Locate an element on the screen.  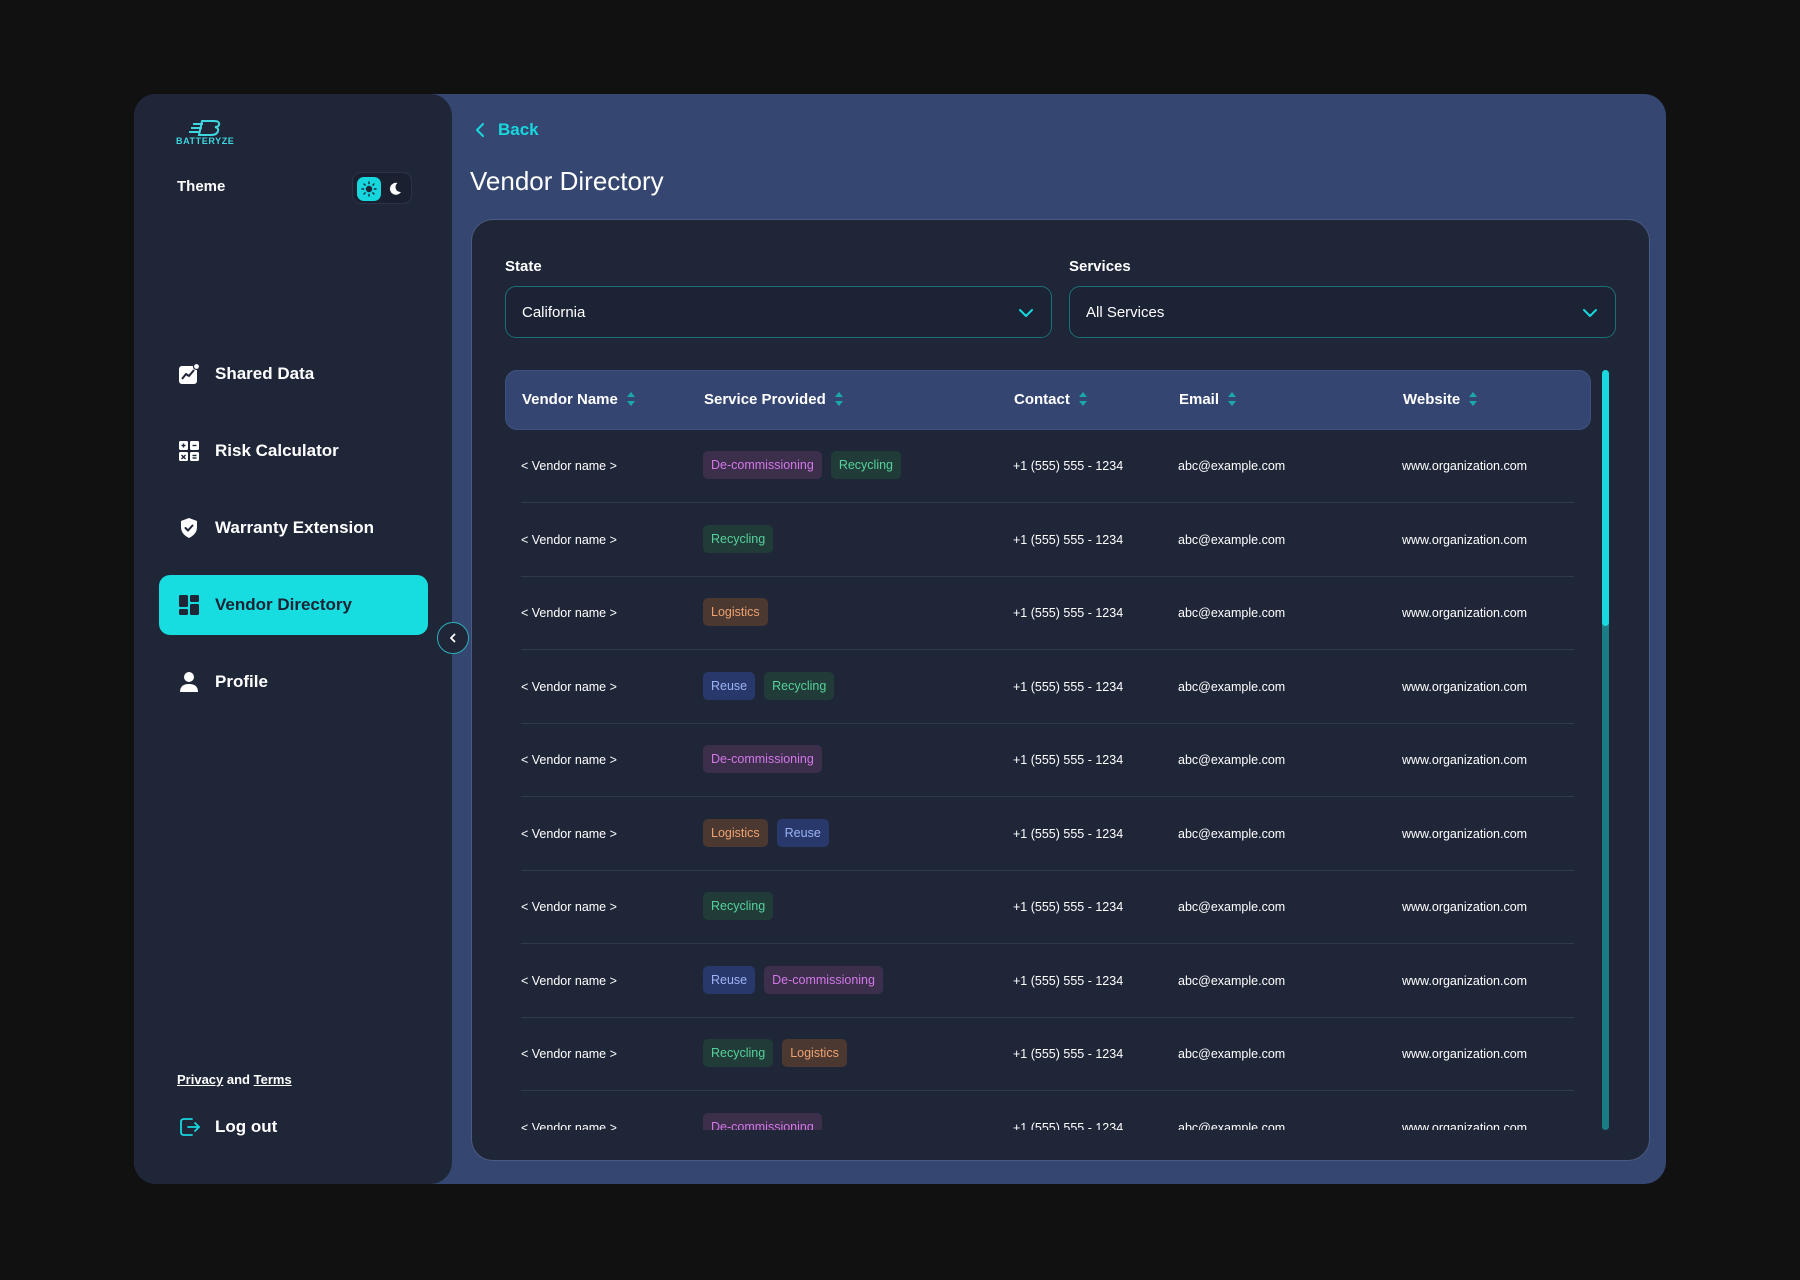
sidebar-item-vendor-directory: Vendor Directory is located at coordinates (293, 605).